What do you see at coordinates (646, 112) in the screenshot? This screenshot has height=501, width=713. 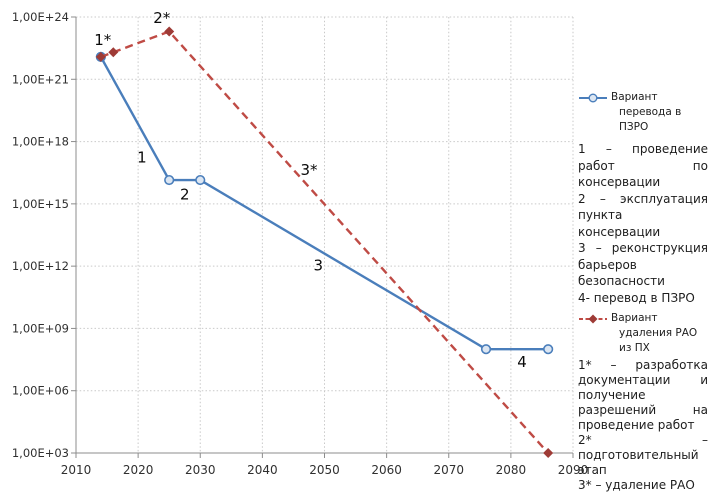 I see `legend-label-perevod-pzro: Вариант перевода в ПЗРО` at bounding box center [646, 112].